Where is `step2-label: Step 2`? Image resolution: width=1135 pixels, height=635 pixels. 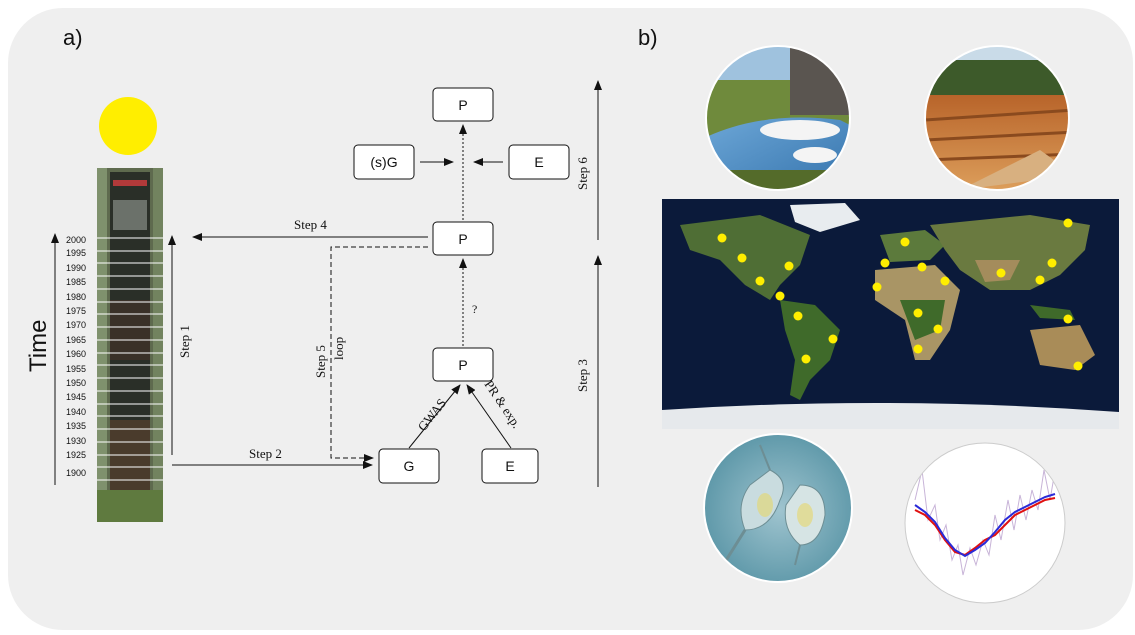
step2-label: Step 2 is located at coordinates (265, 453).